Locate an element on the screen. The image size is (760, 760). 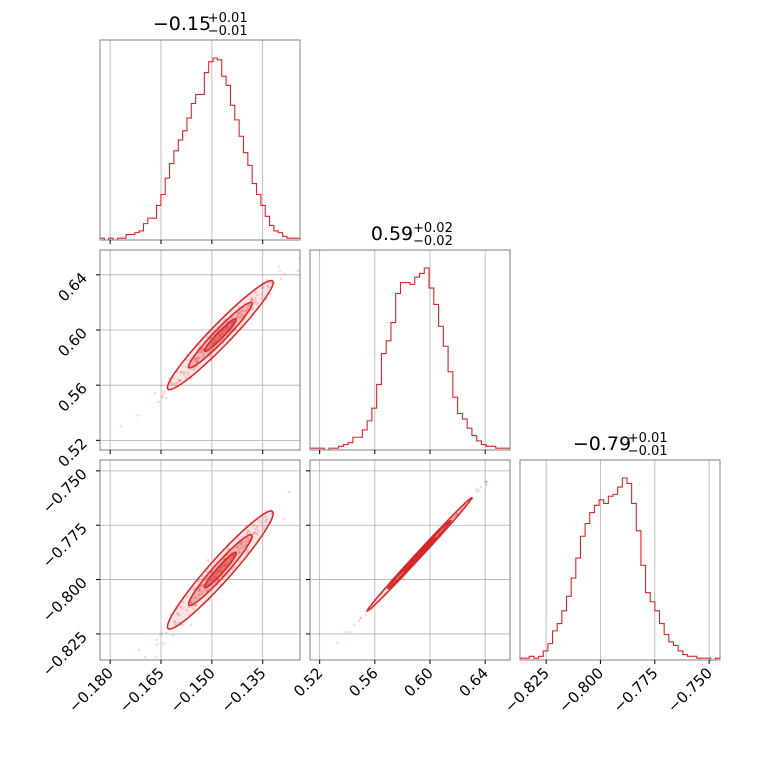
histogram-panel-2-grid is located at coordinates (627, 560).